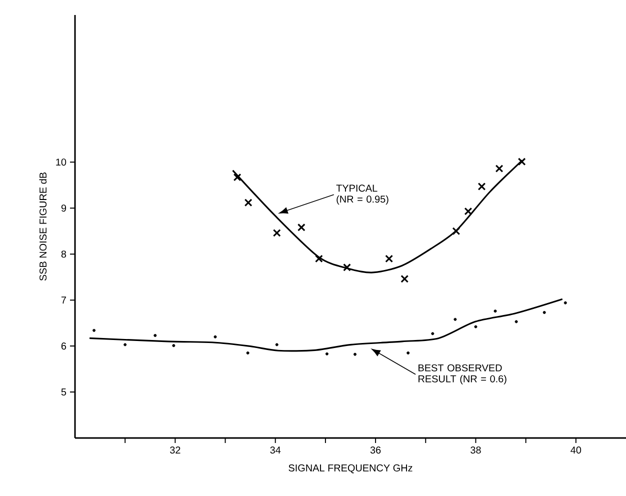  What do you see at coordinates (63, 254) in the screenshot?
I see `y-tick-label: 8` at bounding box center [63, 254].